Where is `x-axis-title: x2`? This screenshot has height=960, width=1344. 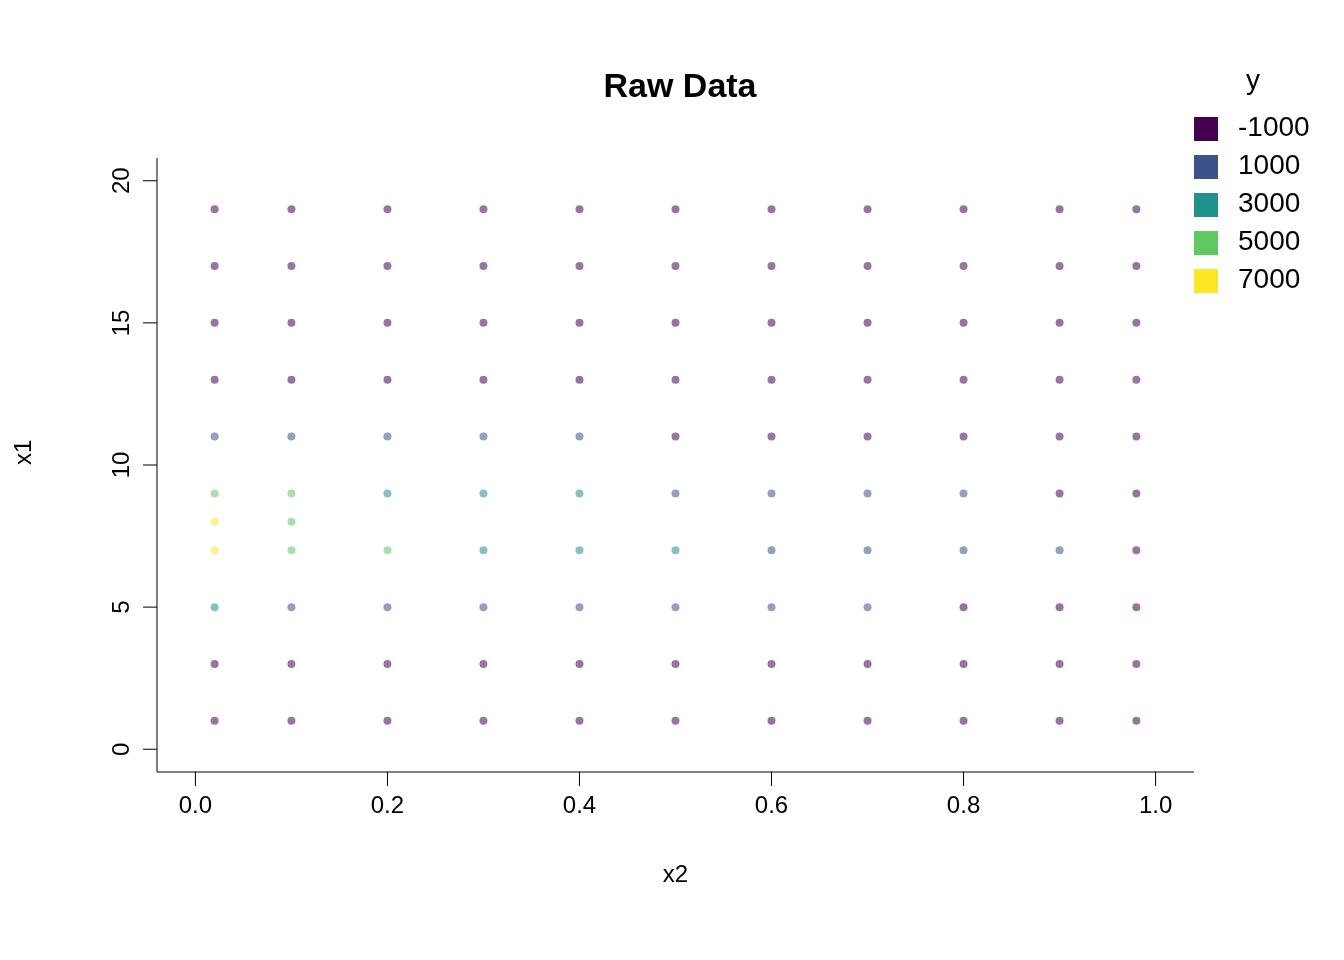
x-axis-title: x2 is located at coordinates (675, 873).